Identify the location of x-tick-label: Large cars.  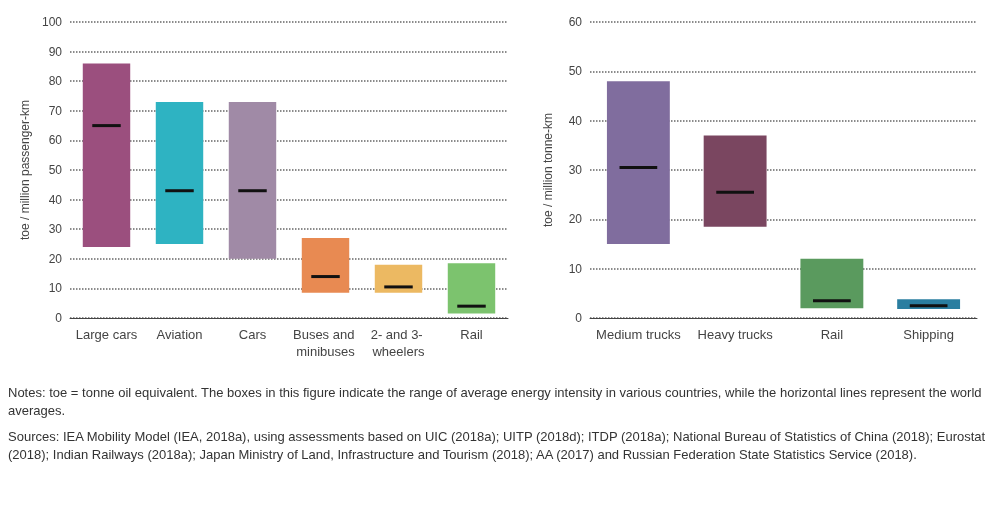
(106, 334).